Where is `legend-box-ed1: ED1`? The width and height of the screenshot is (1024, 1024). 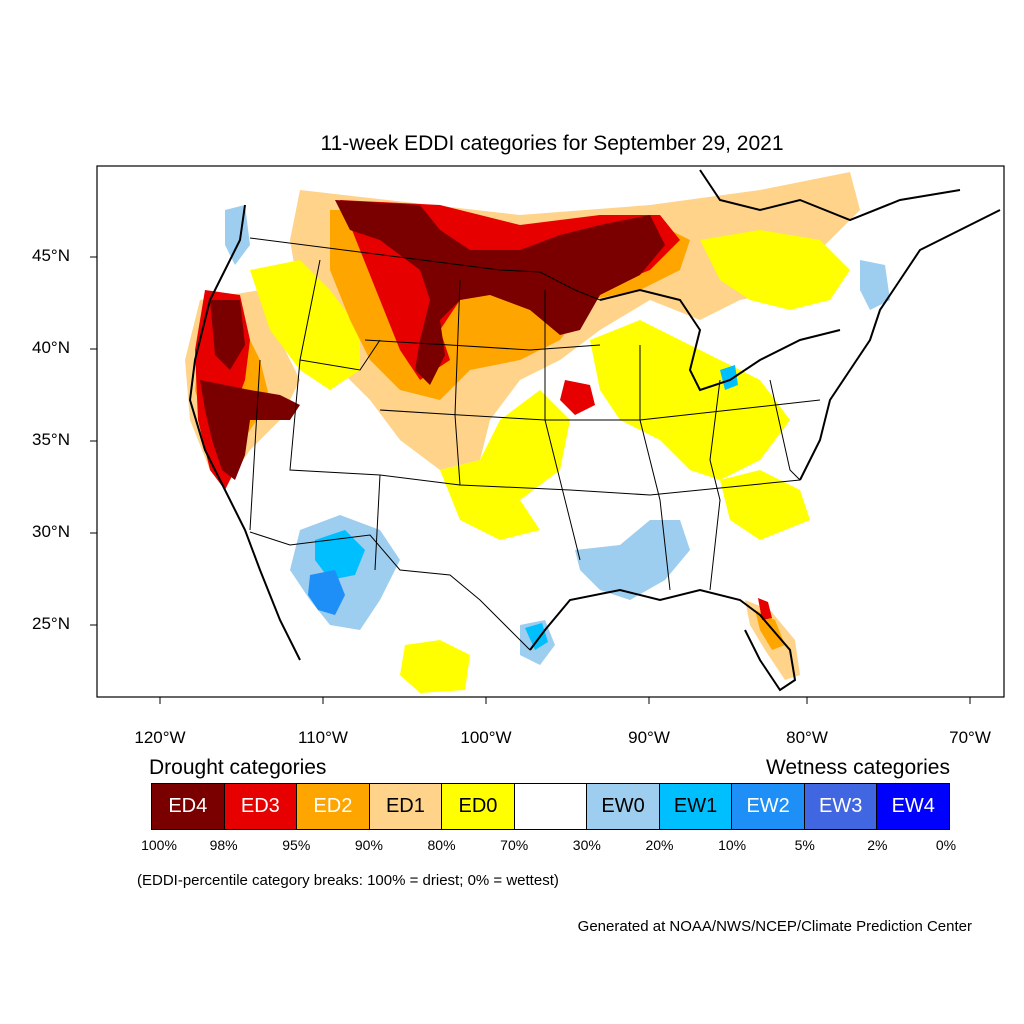
legend-box-ed1: ED1 is located at coordinates (406, 806).